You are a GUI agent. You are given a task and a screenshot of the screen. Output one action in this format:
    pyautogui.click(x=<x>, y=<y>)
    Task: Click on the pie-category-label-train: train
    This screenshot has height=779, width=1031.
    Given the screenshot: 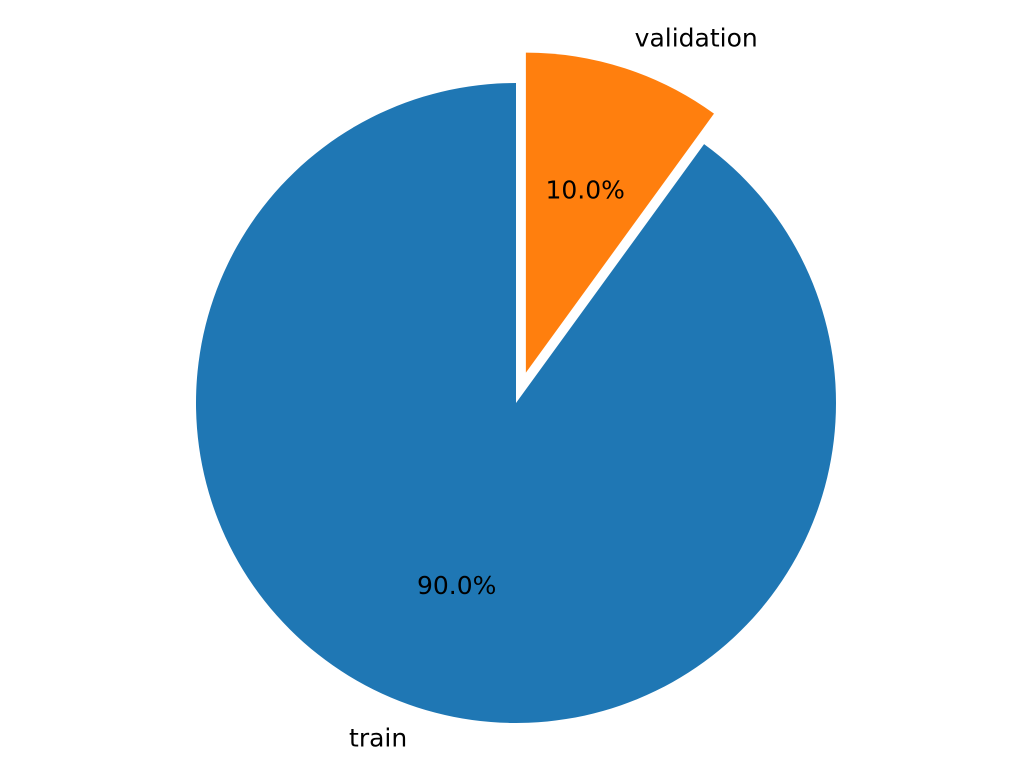 What is the action you would take?
    pyautogui.click(x=378, y=737)
    